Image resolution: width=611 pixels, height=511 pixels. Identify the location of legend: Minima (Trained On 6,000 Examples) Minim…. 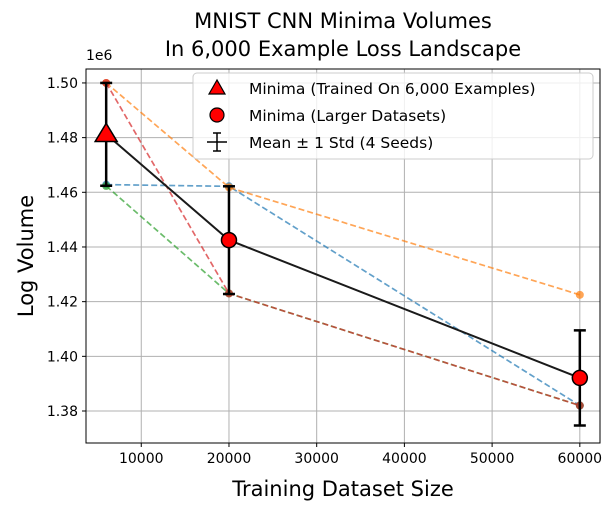
(393, 116).